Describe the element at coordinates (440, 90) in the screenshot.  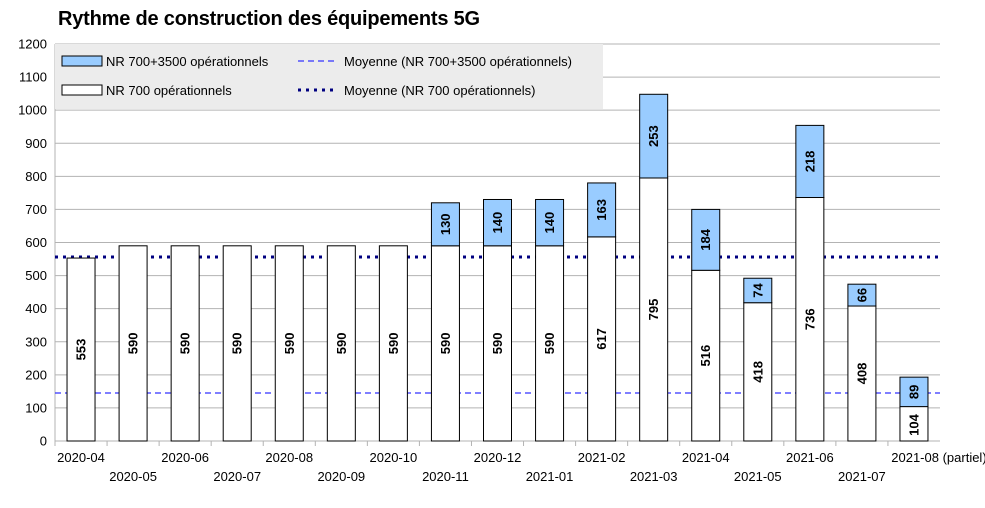
I see `legend-label-average-nr700: Moyenne (NR 700 opérationnels)` at that location.